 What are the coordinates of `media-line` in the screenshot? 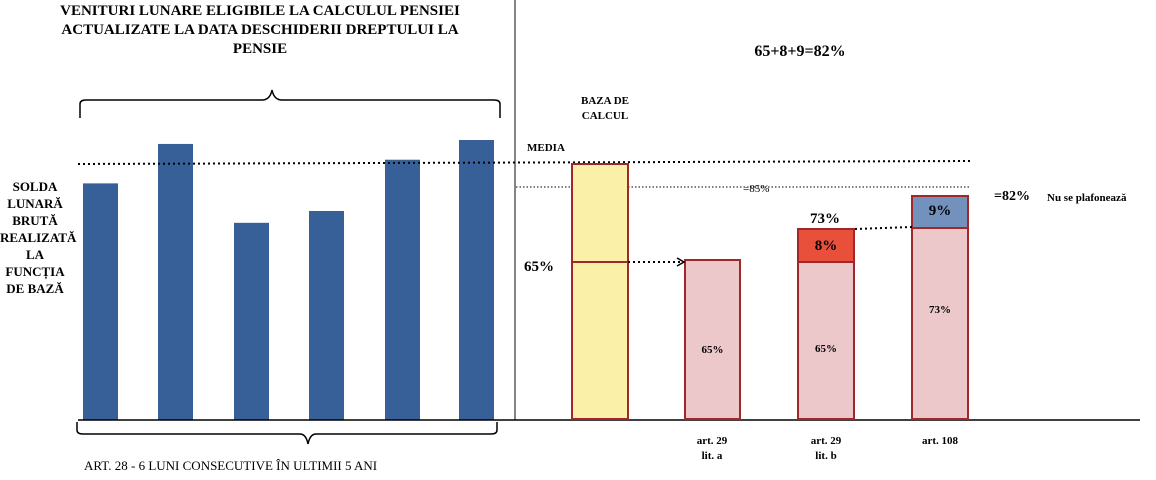 It's located at (525, 162).